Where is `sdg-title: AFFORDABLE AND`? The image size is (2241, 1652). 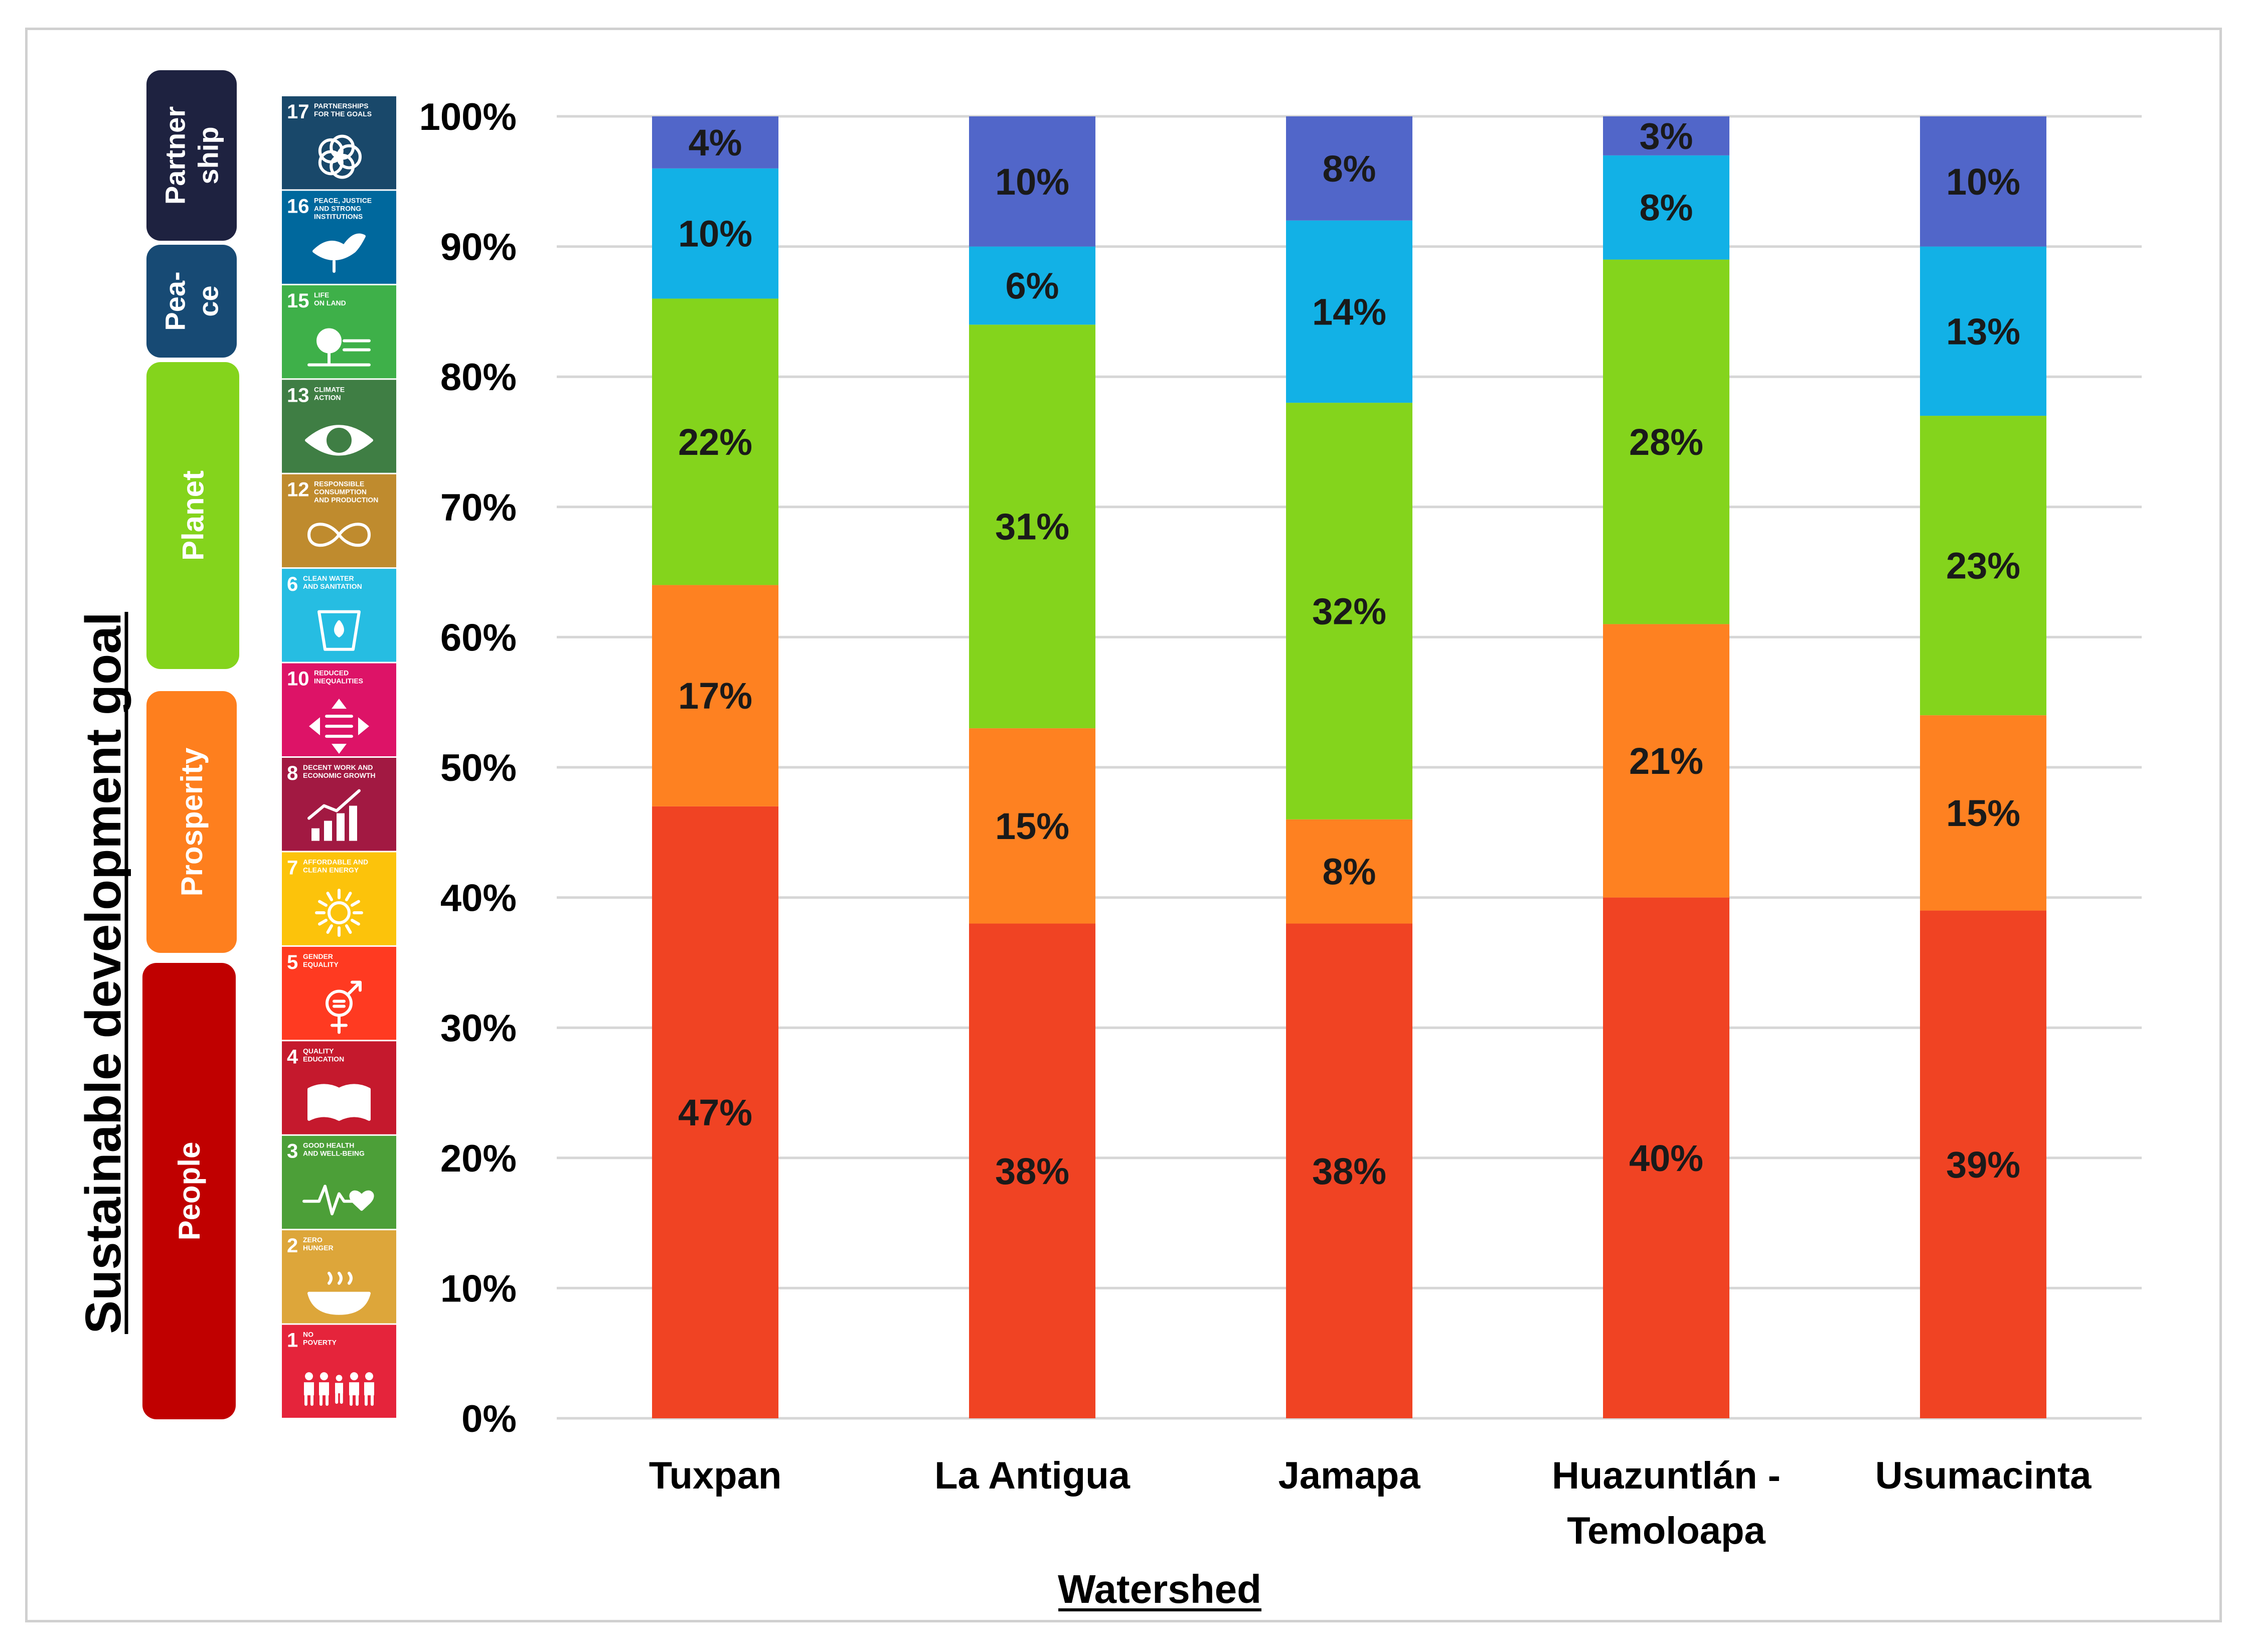 sdg-title: AFFORDABLE AND is located at coordinates (335, 862).